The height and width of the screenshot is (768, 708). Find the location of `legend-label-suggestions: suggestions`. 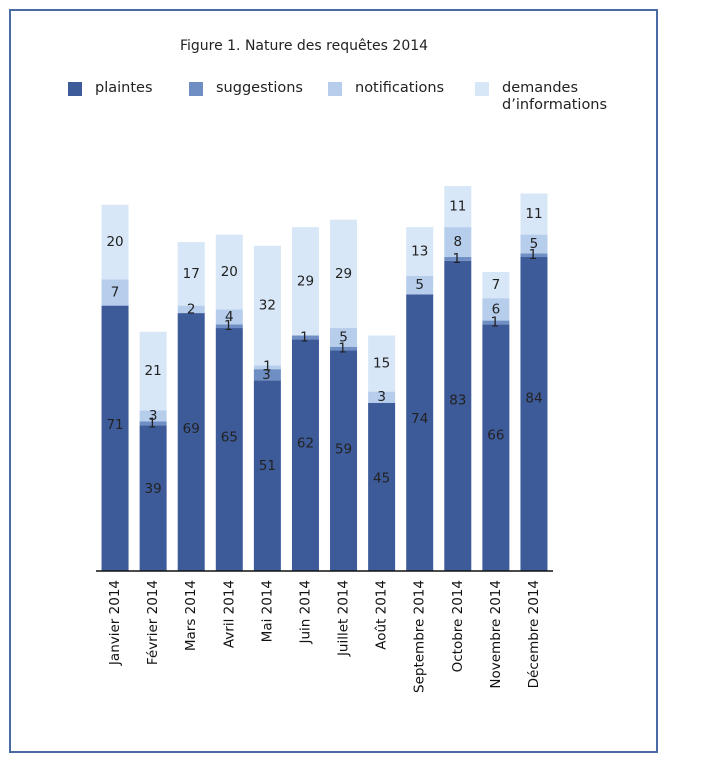

legend-label-suggestions: suggestions is located at coordinates (259, 88).